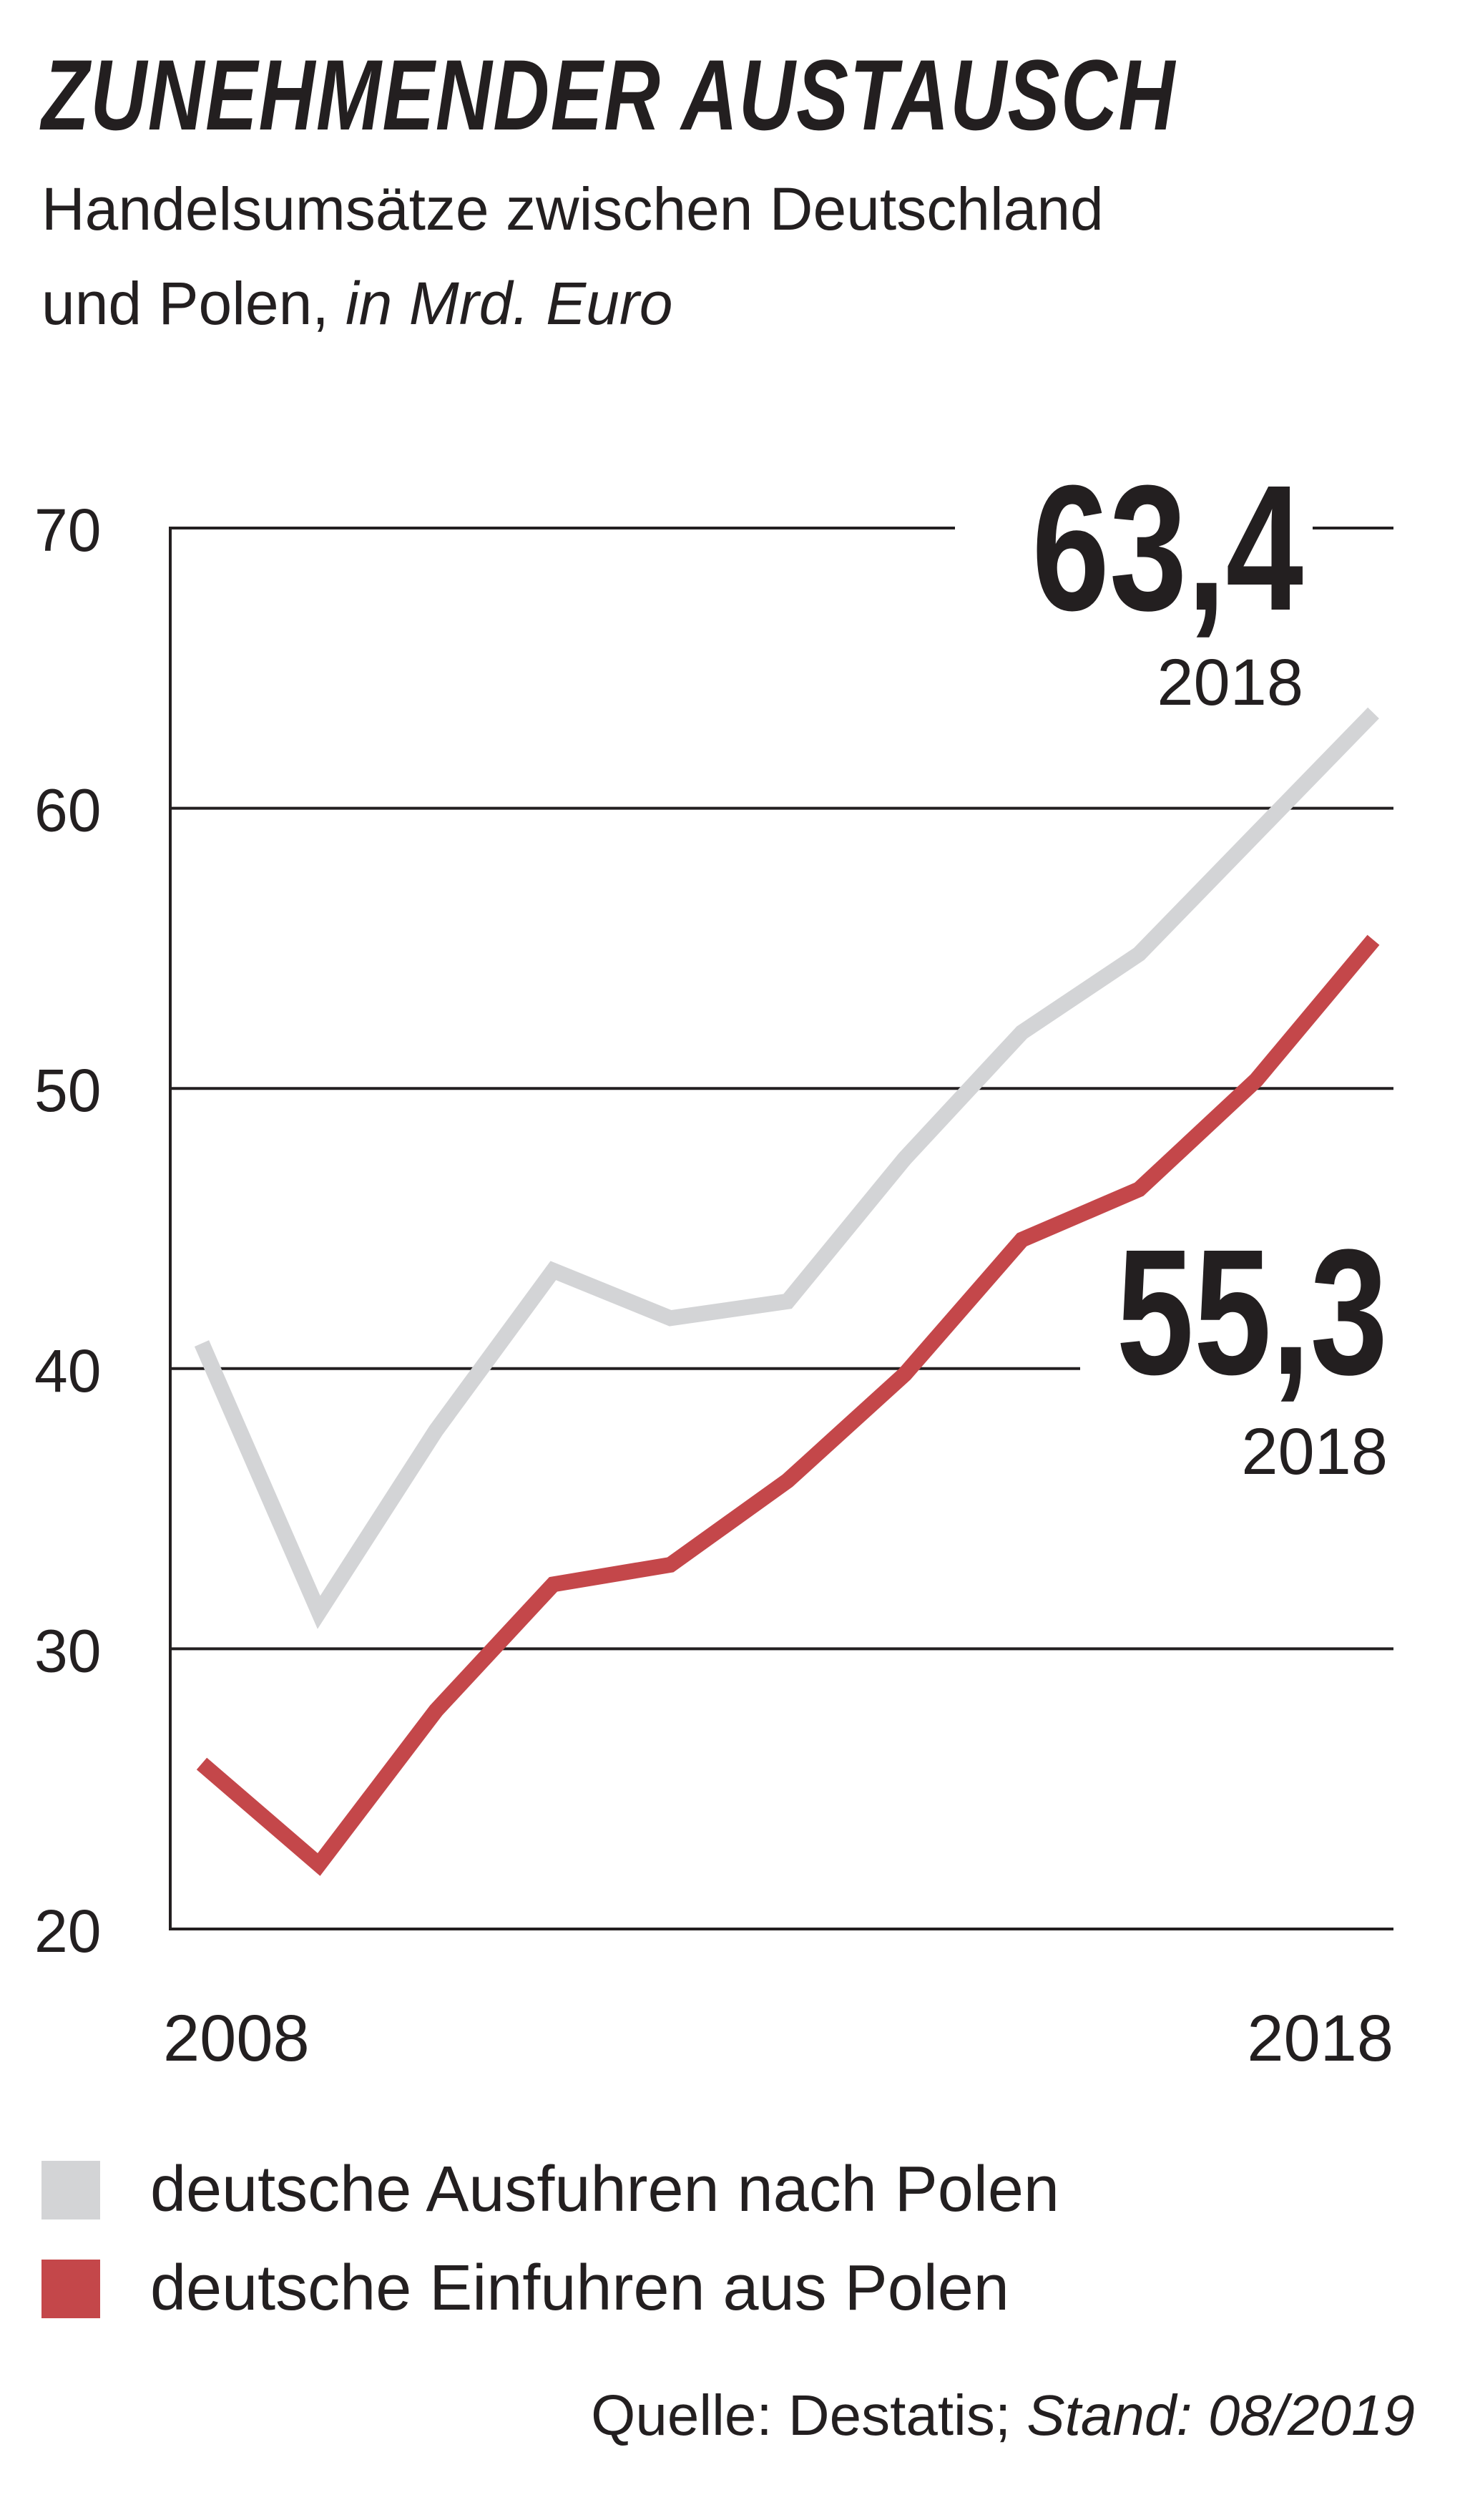 Image resolution: width=1465 pixels, height=2520 pixels. Describe the element at coordinates (67, 530) in the screenshot. I see `y-tick-label-70: 70` at that location.